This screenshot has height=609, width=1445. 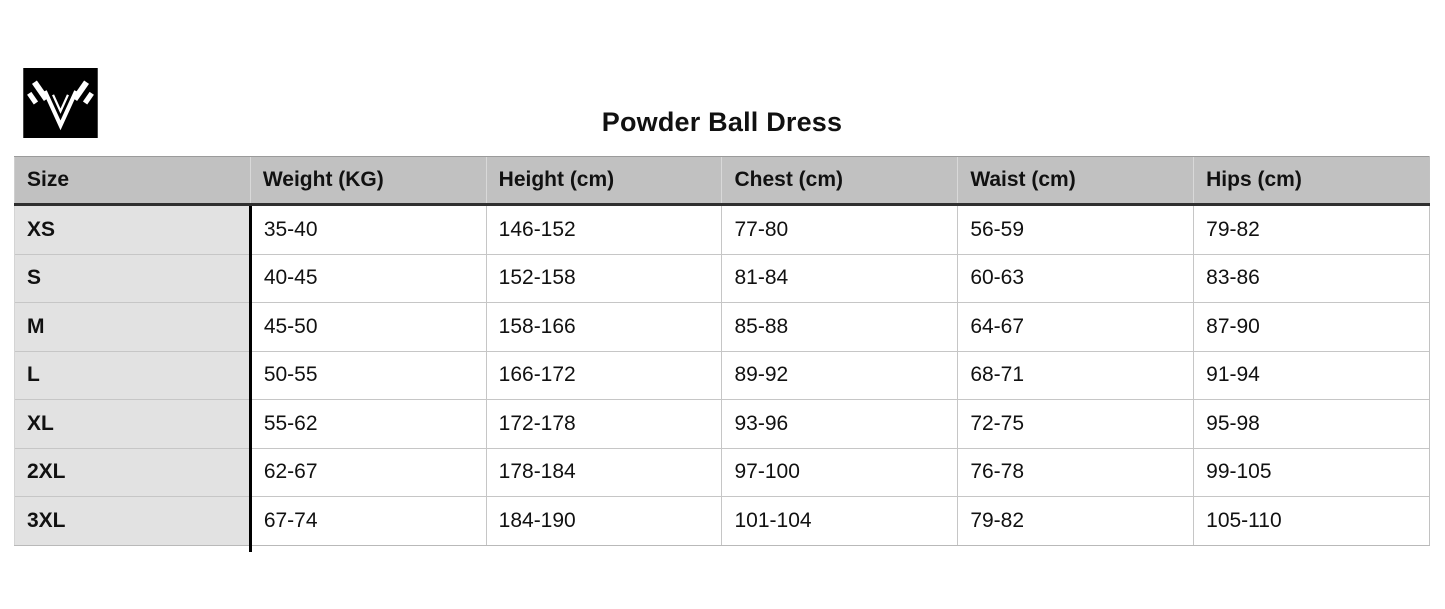 What do you see at coordinates (603, 181) in the screenshot?
I see `column-header: Height (cm)` at bounding box center [603, 181].